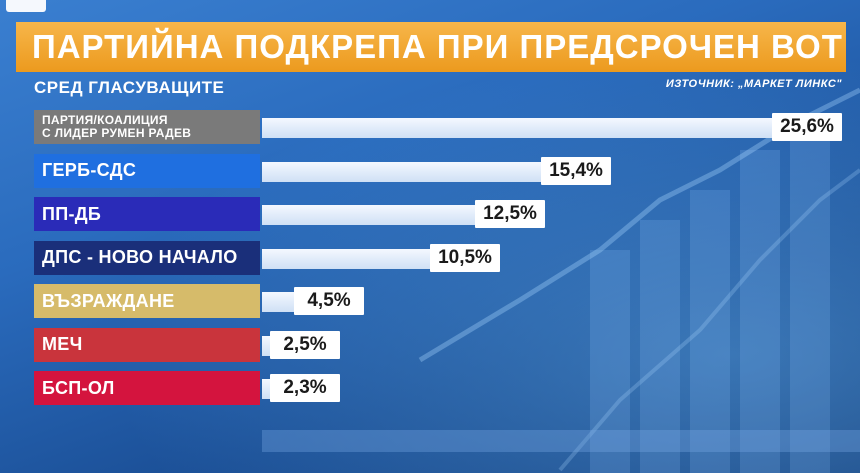  I want to click on bar-row: ПАРТИЯ/КОАЛИЦИЯ С ЛИДЕР РУМЕН РАДЕВ 25,6%, so click(430, 127).